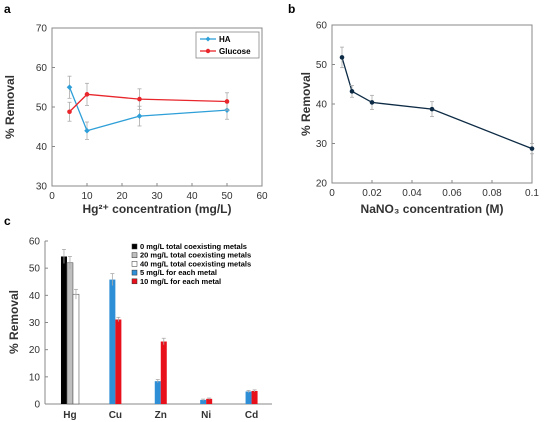 The height and width of the screenshot is (422, 550). What do you see at coordinates (235, 51) in the screenshot?
I see `legend-label: Glucose` at bounding box center [235, 51].